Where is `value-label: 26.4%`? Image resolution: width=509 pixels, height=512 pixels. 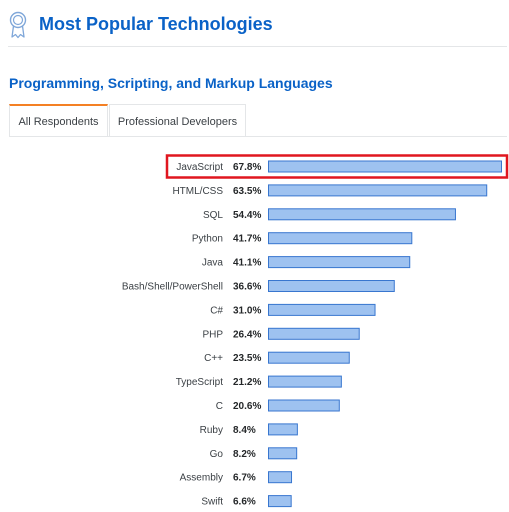 value-label: 26.4% is located at coordinates (247, 334).